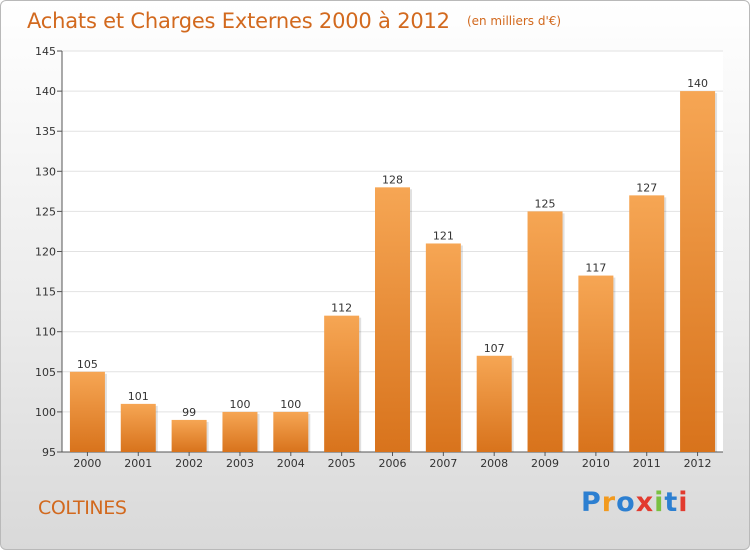 The image size is (750, 550). What do you see at coordinates (45, 91) in the screenshot?
I see `y-tick-label: 140` at bounding box center [45, 91].